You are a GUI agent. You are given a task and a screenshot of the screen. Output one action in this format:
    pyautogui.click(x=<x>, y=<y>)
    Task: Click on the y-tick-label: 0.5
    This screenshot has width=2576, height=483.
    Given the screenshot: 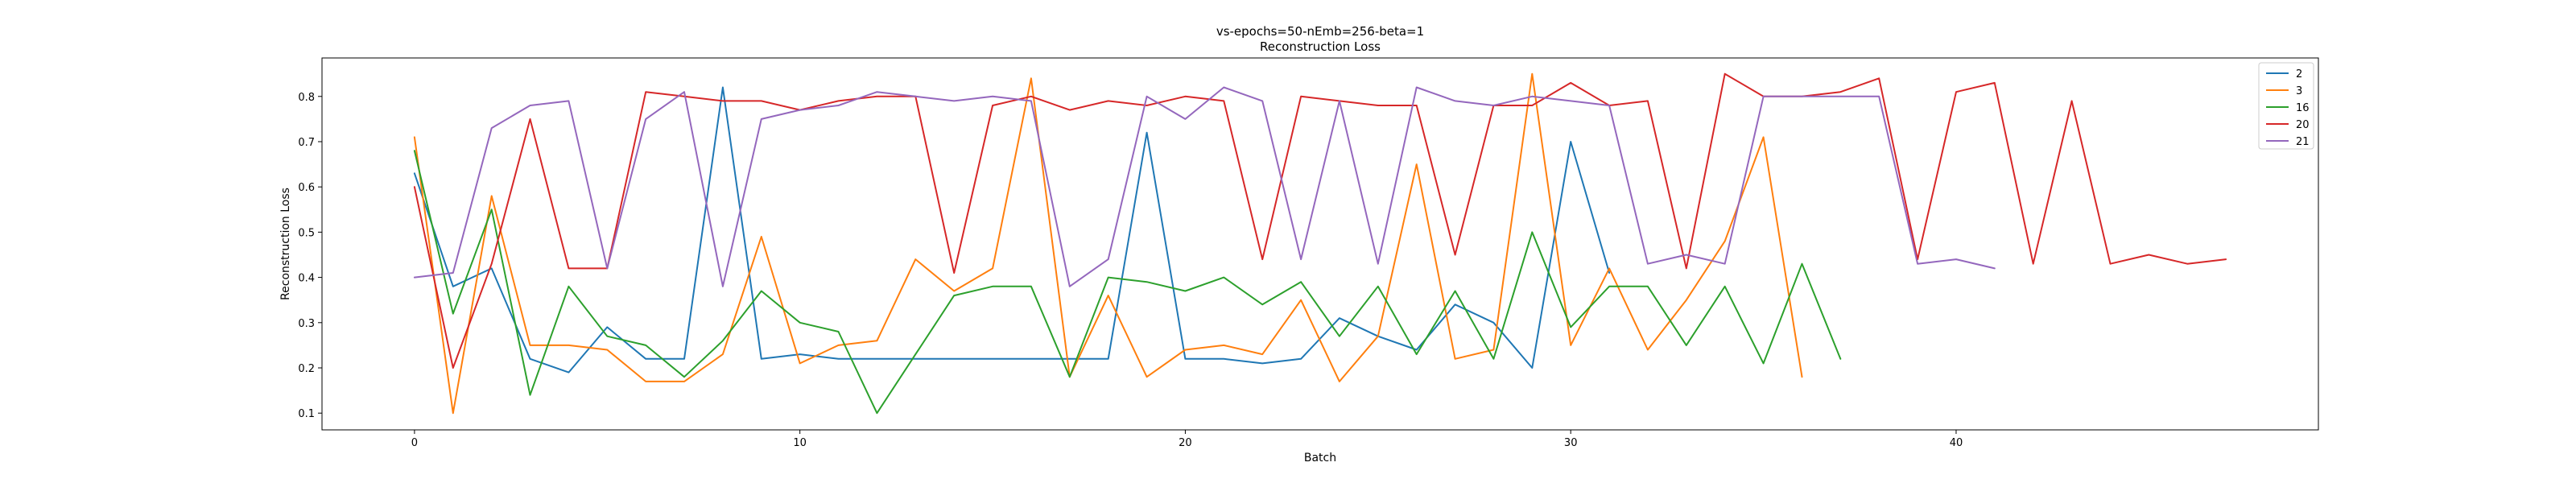 What is the action you would take?
    pyautogui.click(x=306, y=233)
    